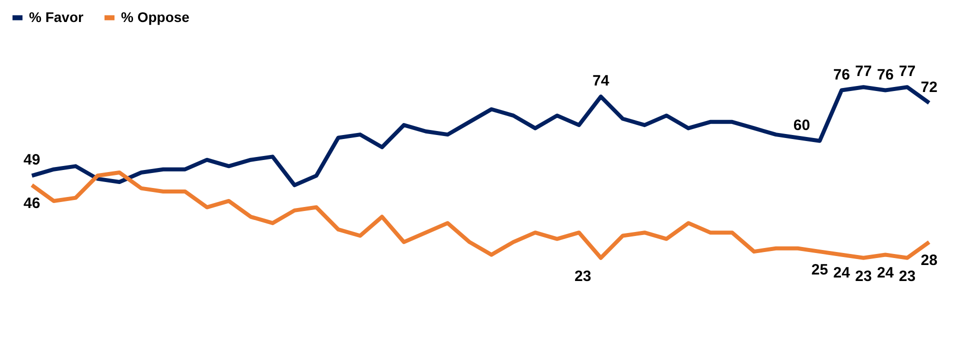 Image resolution: width=961 pixels, height=339 pixels. What do you see at coordinates (155, 16) in the screenshot?
I see `legend-label: % Oppose` at bounding box center [155, 16].